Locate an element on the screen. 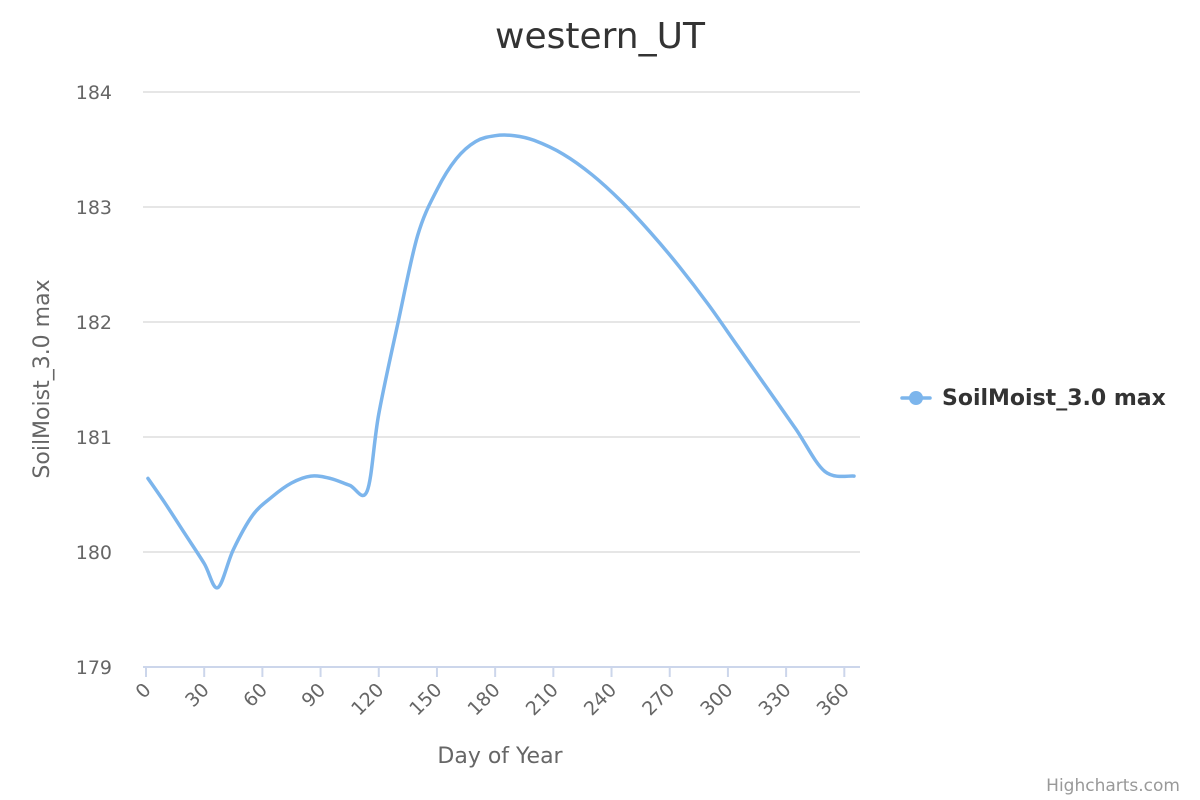 This screenshot has height=800, width=1200. x-tick-label: 30 is located at coordinates (197, 695).